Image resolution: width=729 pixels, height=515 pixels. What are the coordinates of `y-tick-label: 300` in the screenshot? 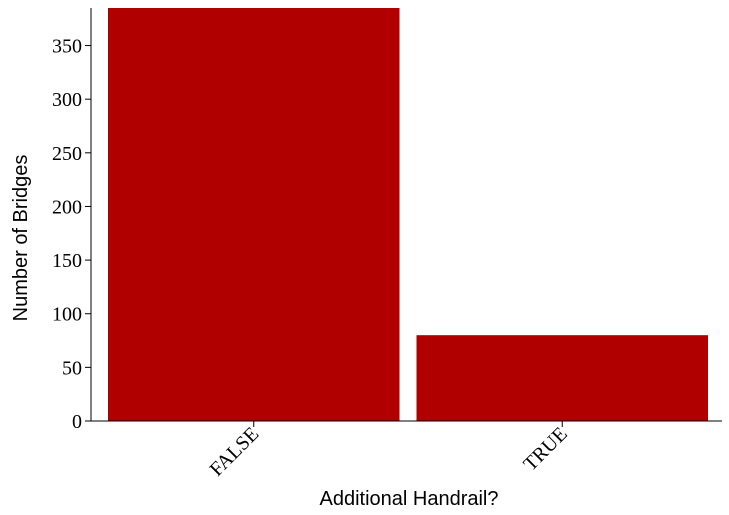 It's located at (67, 100).